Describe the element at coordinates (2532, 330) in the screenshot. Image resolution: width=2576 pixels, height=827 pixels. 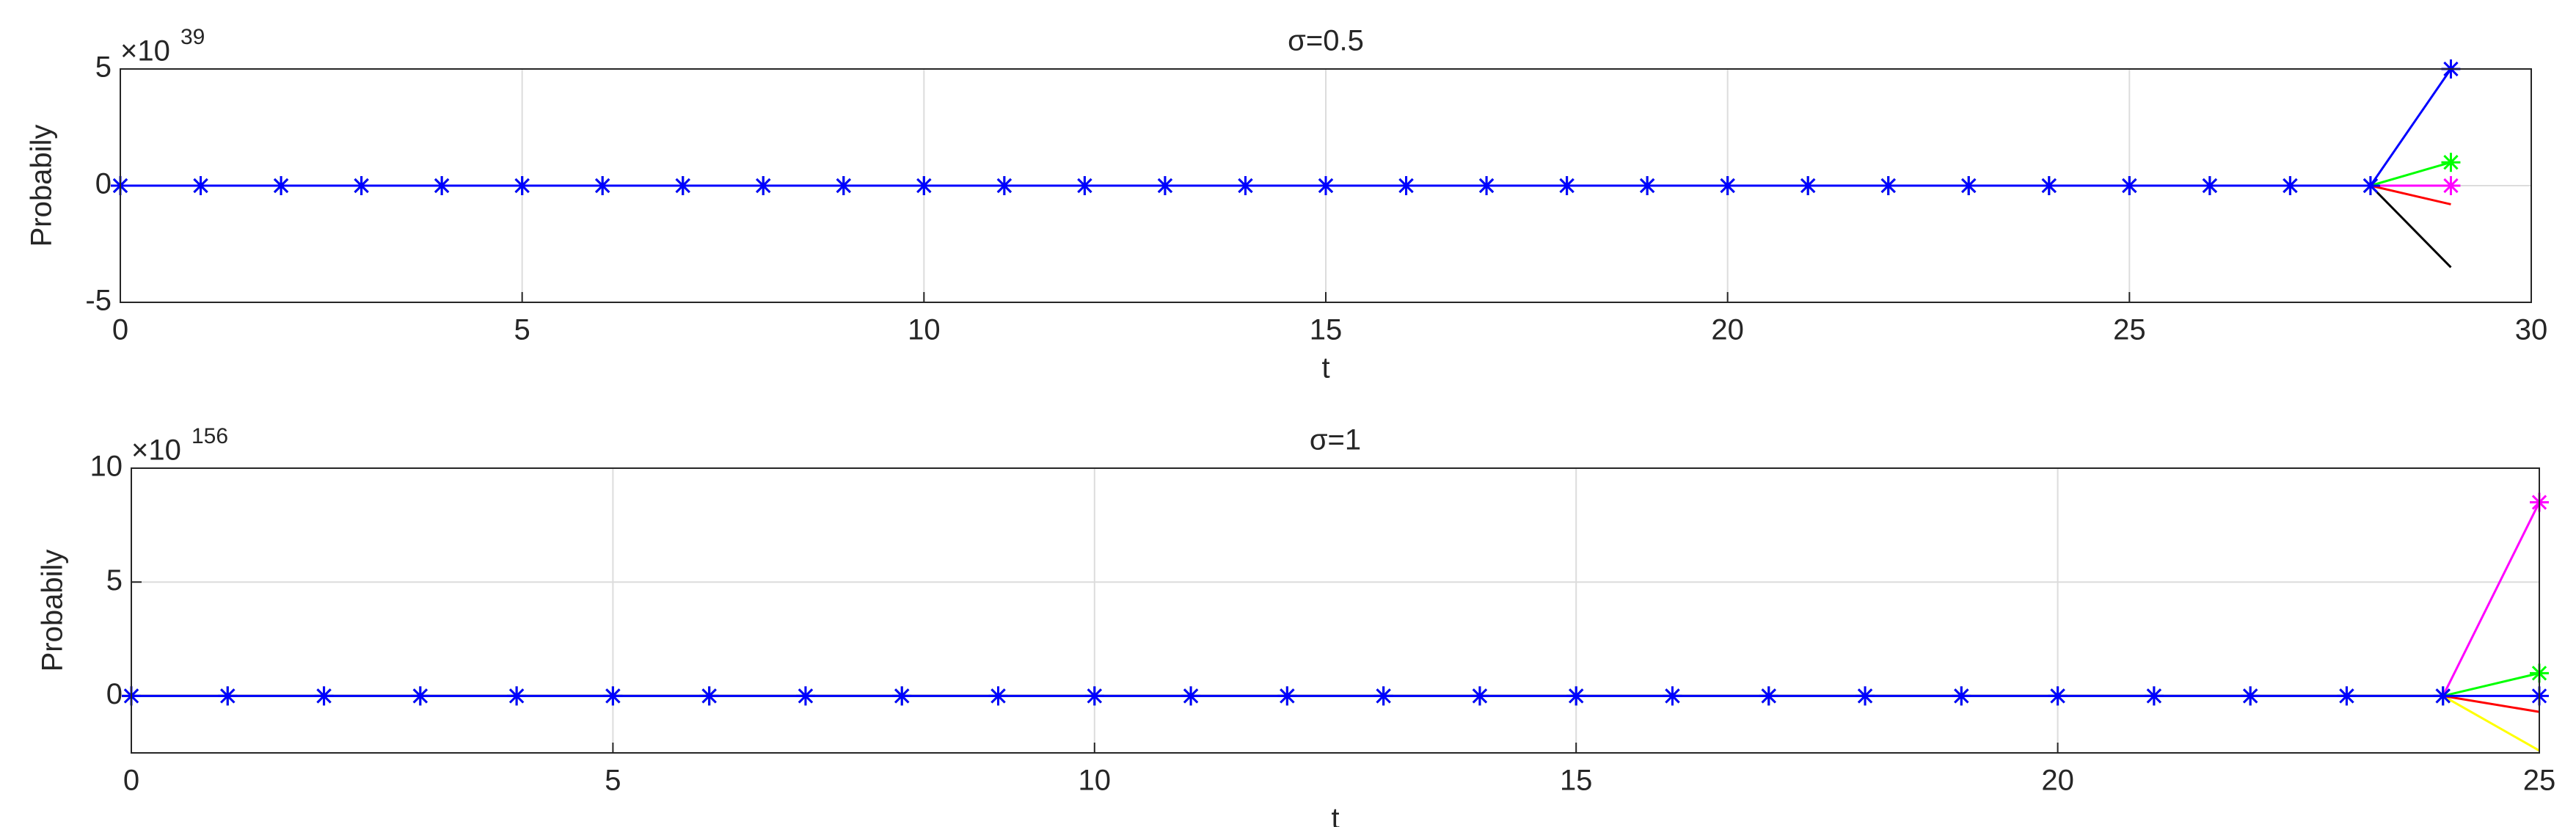
I see `x-tick-label: 30` at that location.